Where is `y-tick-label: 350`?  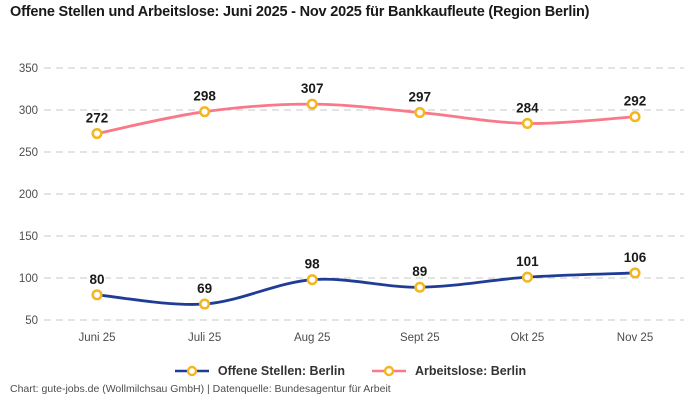 y-tick-label: 350 is located at coordinates (28, 69).